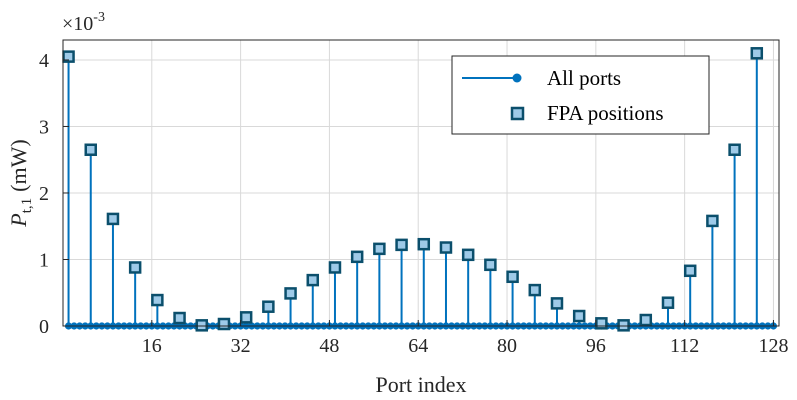 Image resolution: width=797 pixels, height=400 pixels. Describe the element at coordinates (418, 346) in the screenshot. I see `x-tick-label: 64` at that location.